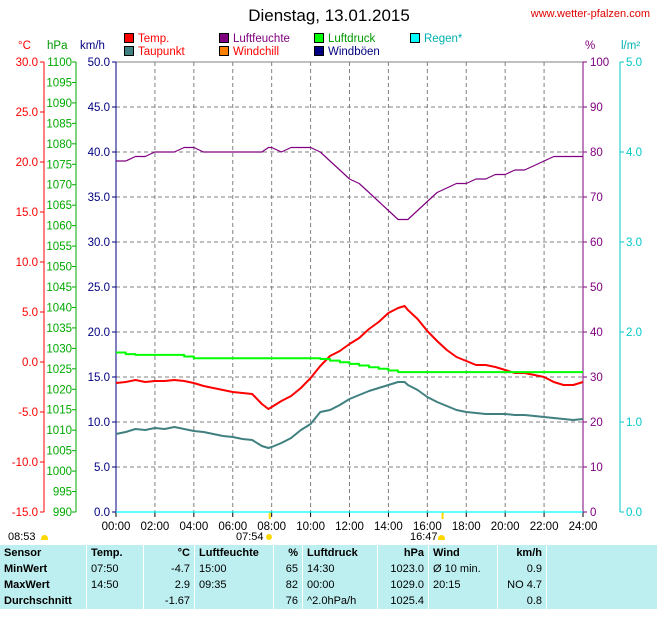 Image resolution: width=658 pixels, height=620 pixels. What do you see at coordinates (102, 513) in the screenshot?
I see `y-tick-label-wind: 0.0` at bounding box center [102, 513].